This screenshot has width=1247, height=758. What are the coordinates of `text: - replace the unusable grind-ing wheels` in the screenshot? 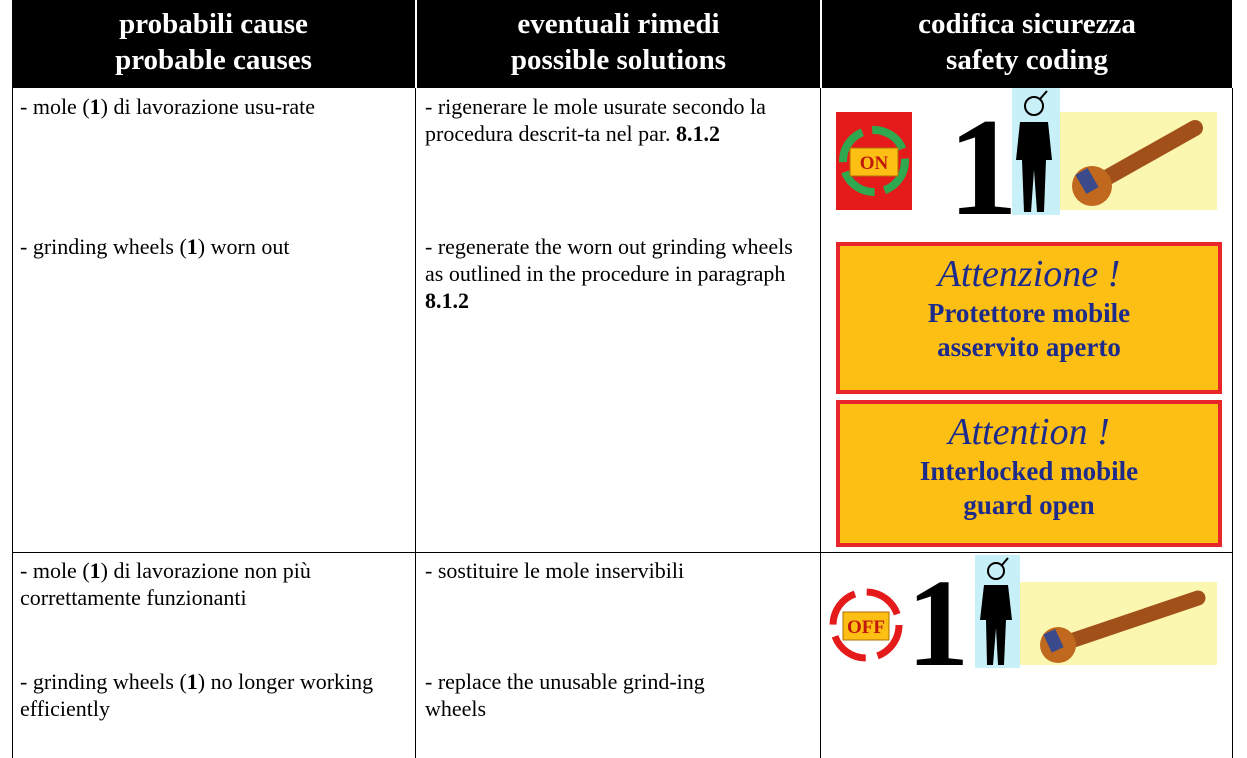 It's located at (565, 695).